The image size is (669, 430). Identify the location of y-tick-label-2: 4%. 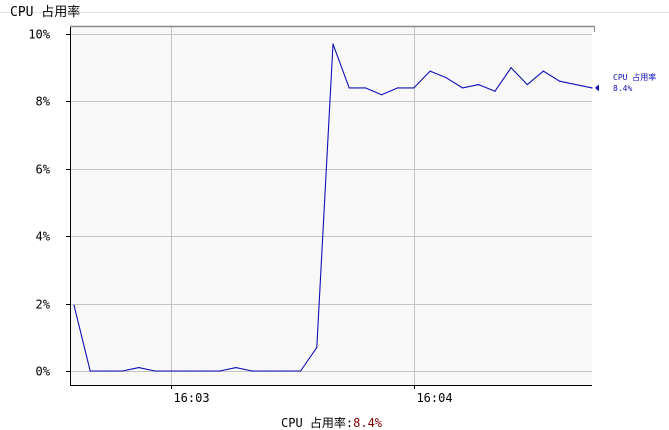
(43, 237).